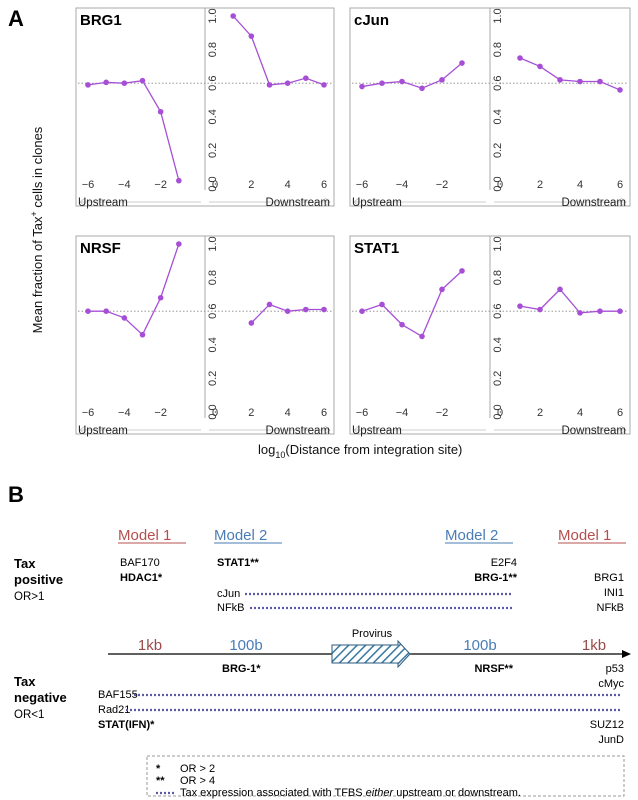  Describe the element at coordinates (101, 20) in the screenshot. I see `chart-0-gene-name: BRG1` at that location.